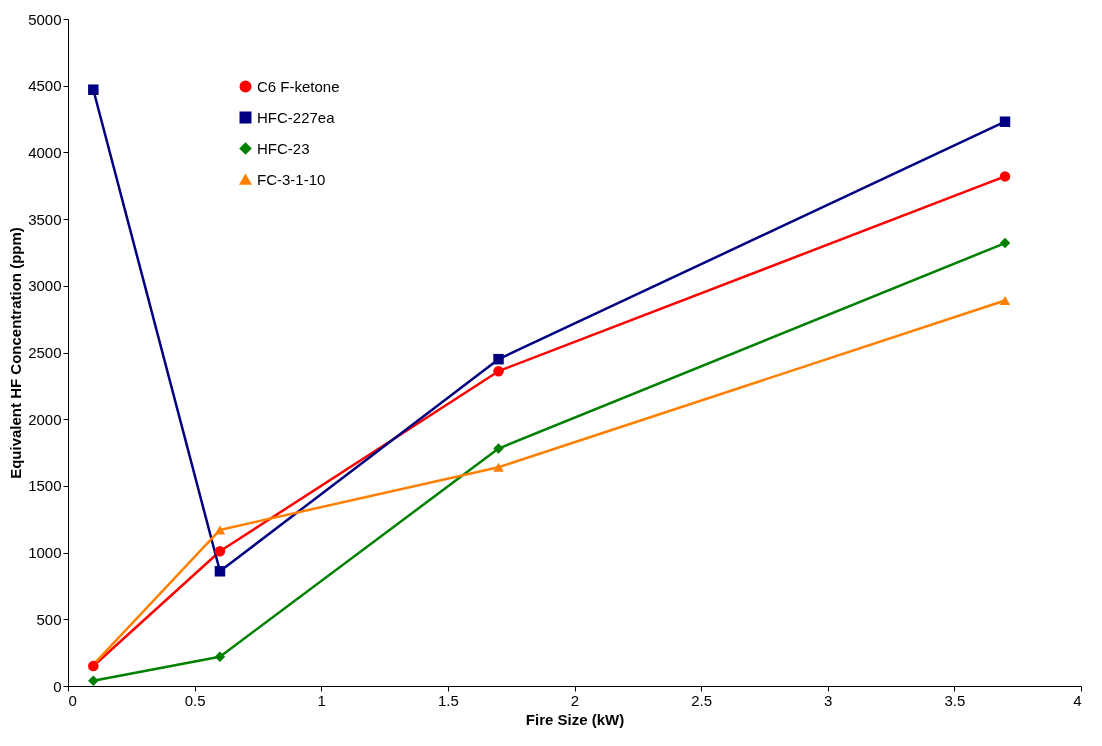  What do you see at coordinates (1077, 700) in the screenshot?
I see `x-tick-label: 4` at bounding box center [1077, 700].